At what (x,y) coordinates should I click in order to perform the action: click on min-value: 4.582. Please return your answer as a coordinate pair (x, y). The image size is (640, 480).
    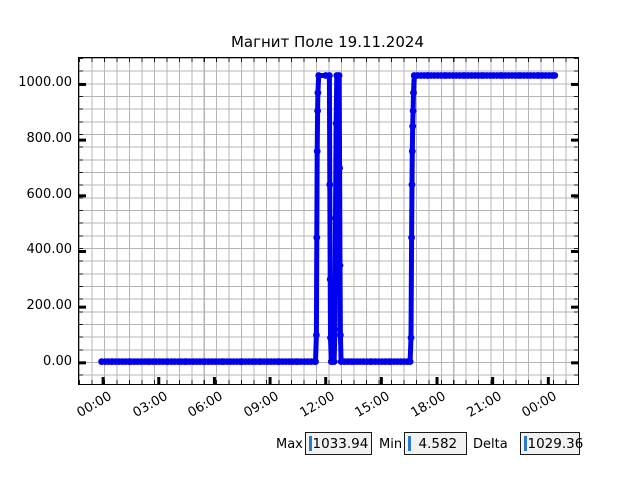
    Looking at the image, I should click on (438, 443).